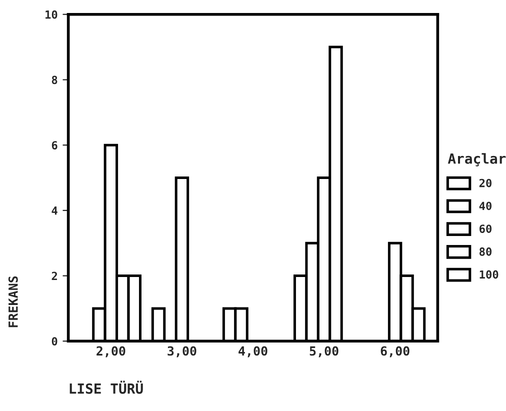  What do you see at coordinates (13, 302) in the screenshot?
I see `y-axis-title: FREKANS` at bounding box center [13, 302].